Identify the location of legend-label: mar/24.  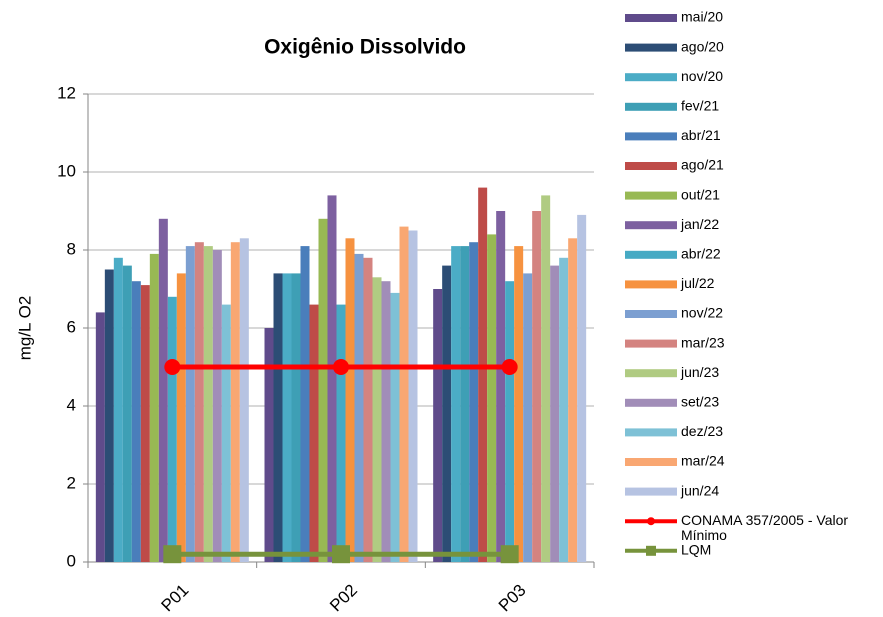
(703, 461).